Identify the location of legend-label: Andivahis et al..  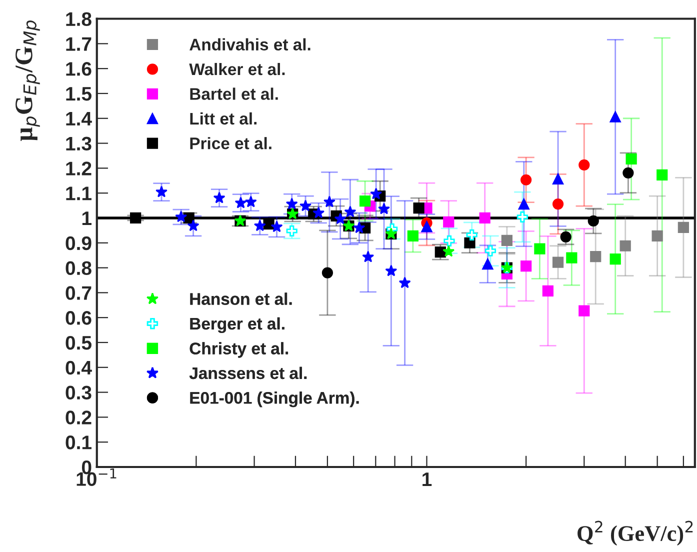
(250, 44).